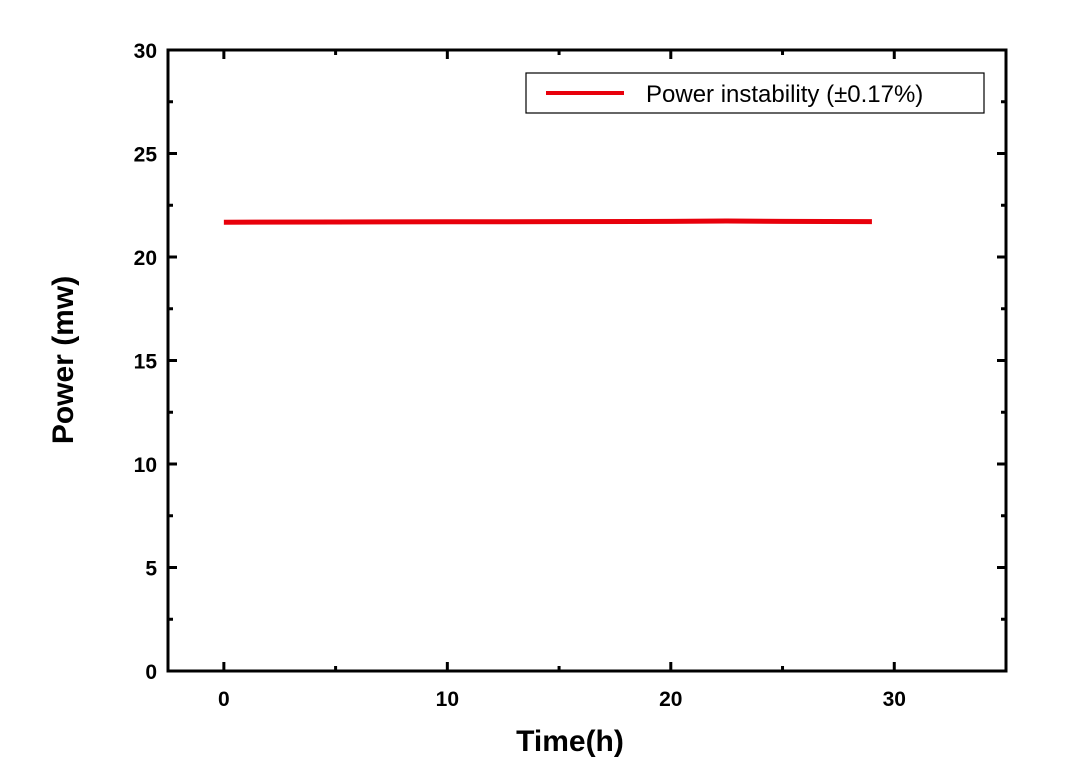 This screenshot has height=777, width=1070. What do you see at coordinates (784, 94) in the screenshot?
I see `legend-label: Power instability (±0.17%)` at bounding box center [784, 94].